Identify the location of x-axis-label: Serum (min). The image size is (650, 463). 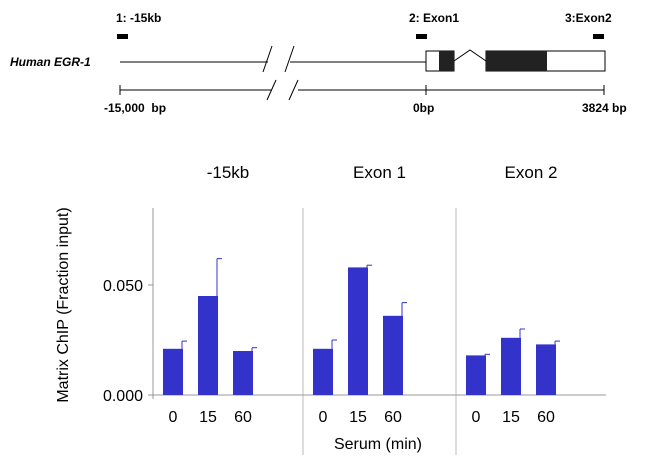
(378, 444).